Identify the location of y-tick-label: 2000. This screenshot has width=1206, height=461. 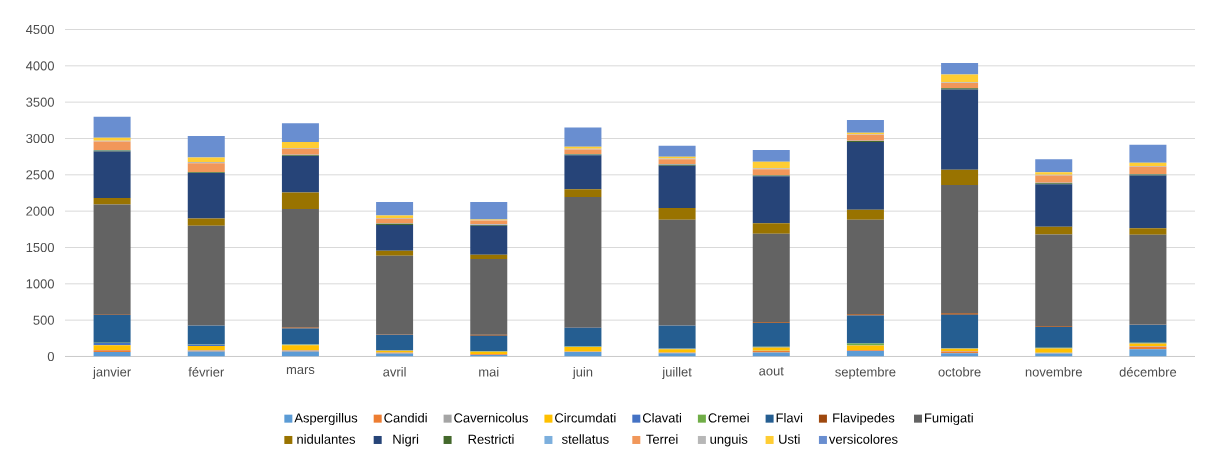
(40, 211).